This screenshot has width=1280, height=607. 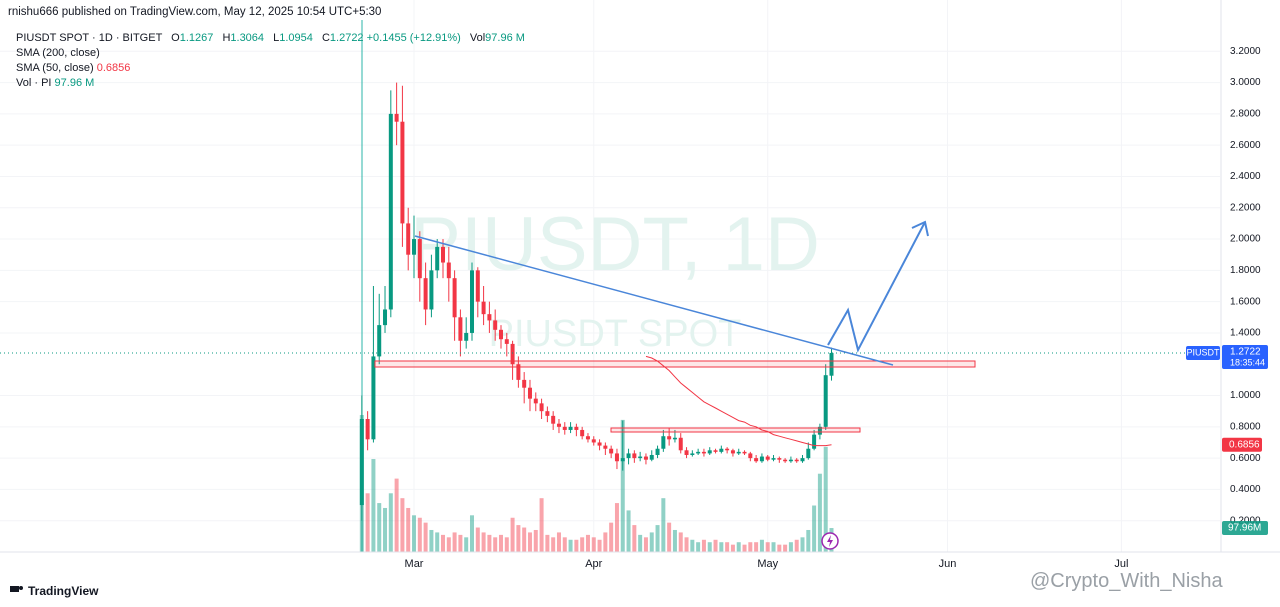 I want to click on sma-tag-label: 0.6856, so click(x=1244, y=444).